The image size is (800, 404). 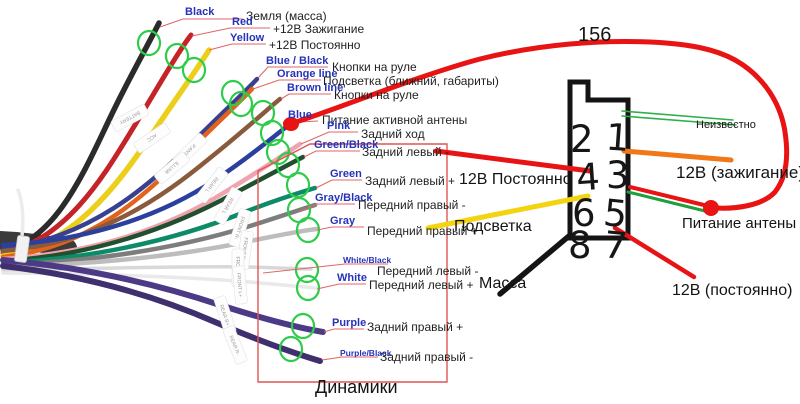 I want to click on pin6-wire-yellow, so click(x=508, y=212).